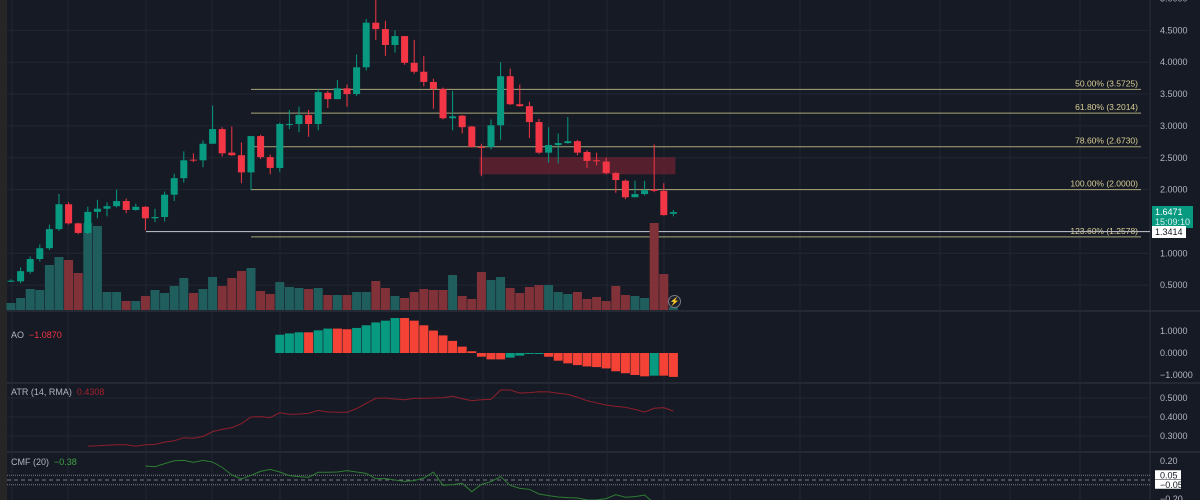 The image size is (1200, 500). I want to click on cmf-axis-label: −0.20, so click(1171, 497).